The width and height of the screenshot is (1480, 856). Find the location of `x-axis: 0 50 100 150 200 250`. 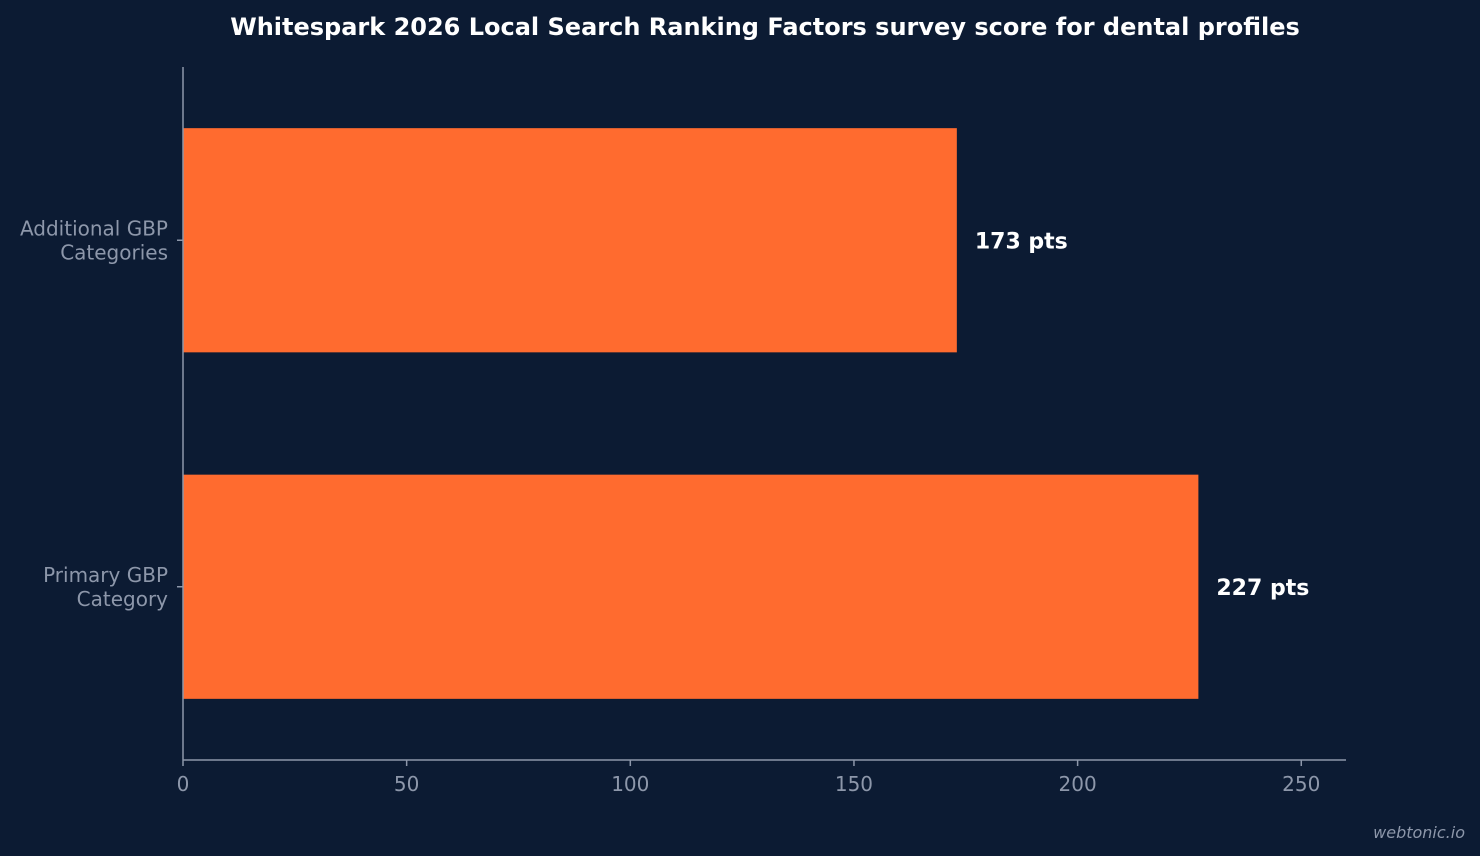

x-axis: 0 50 100 150 200 250 is located at coordinates (761, 777).